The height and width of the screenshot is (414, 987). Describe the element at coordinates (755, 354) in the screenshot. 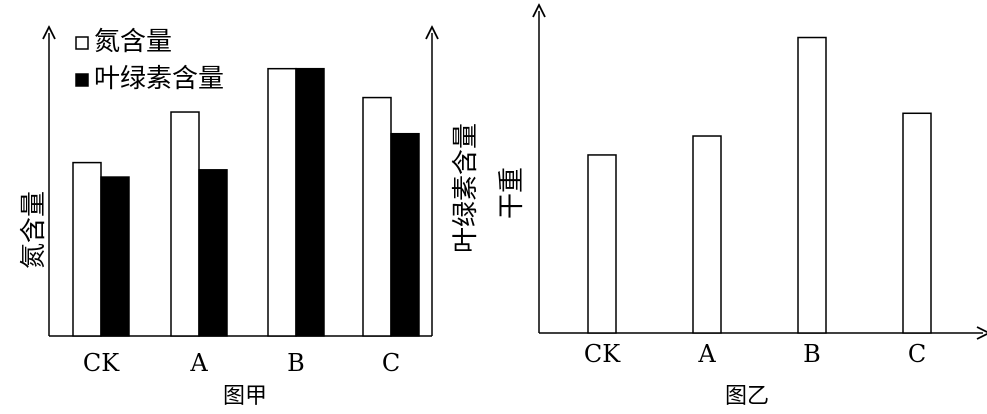

I see `chart-yi-tick-labels: CK A B C` at that location.